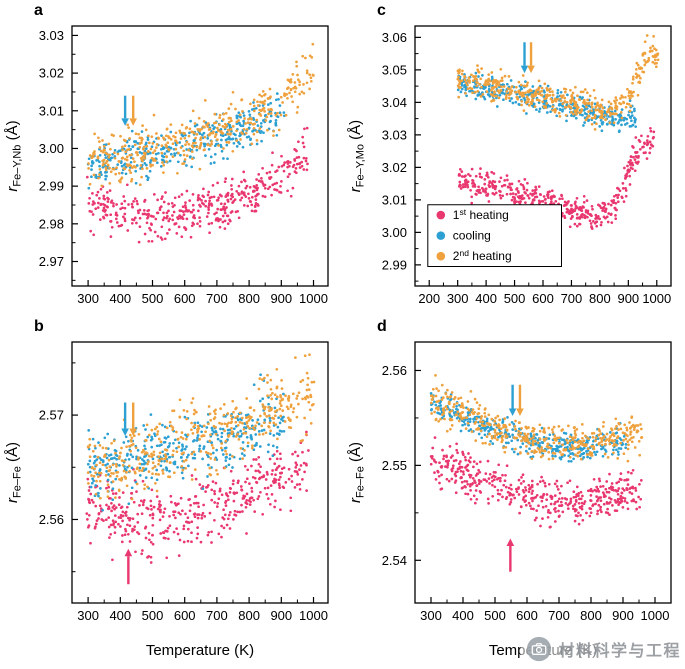  I want to click on arrow-head, so click(133, 432).